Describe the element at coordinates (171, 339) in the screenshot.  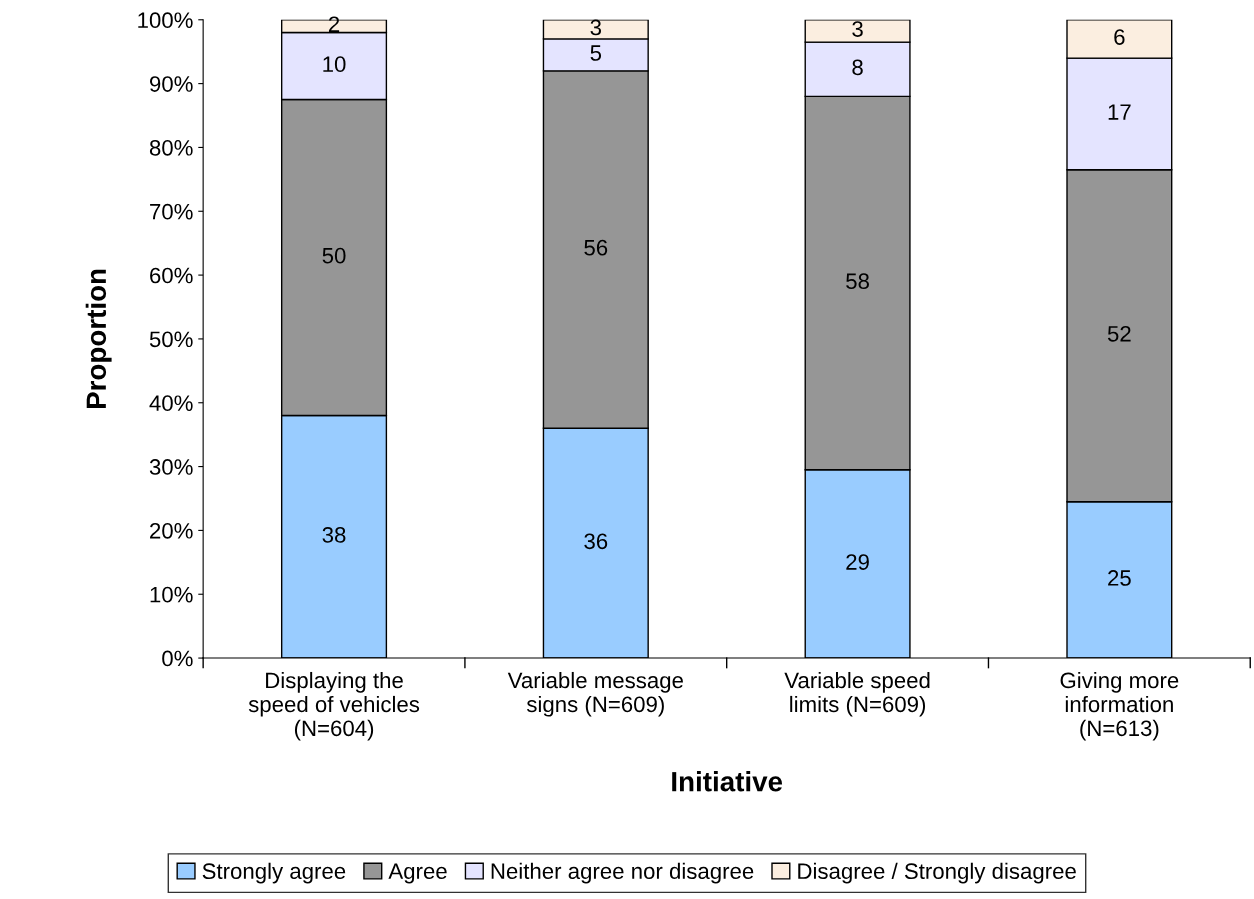
I see `y-tick-label: 50%` at that location.